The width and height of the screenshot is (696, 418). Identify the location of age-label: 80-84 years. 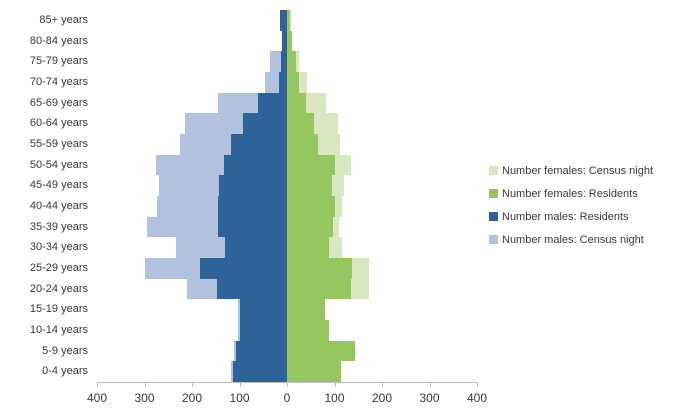
(58, 40).